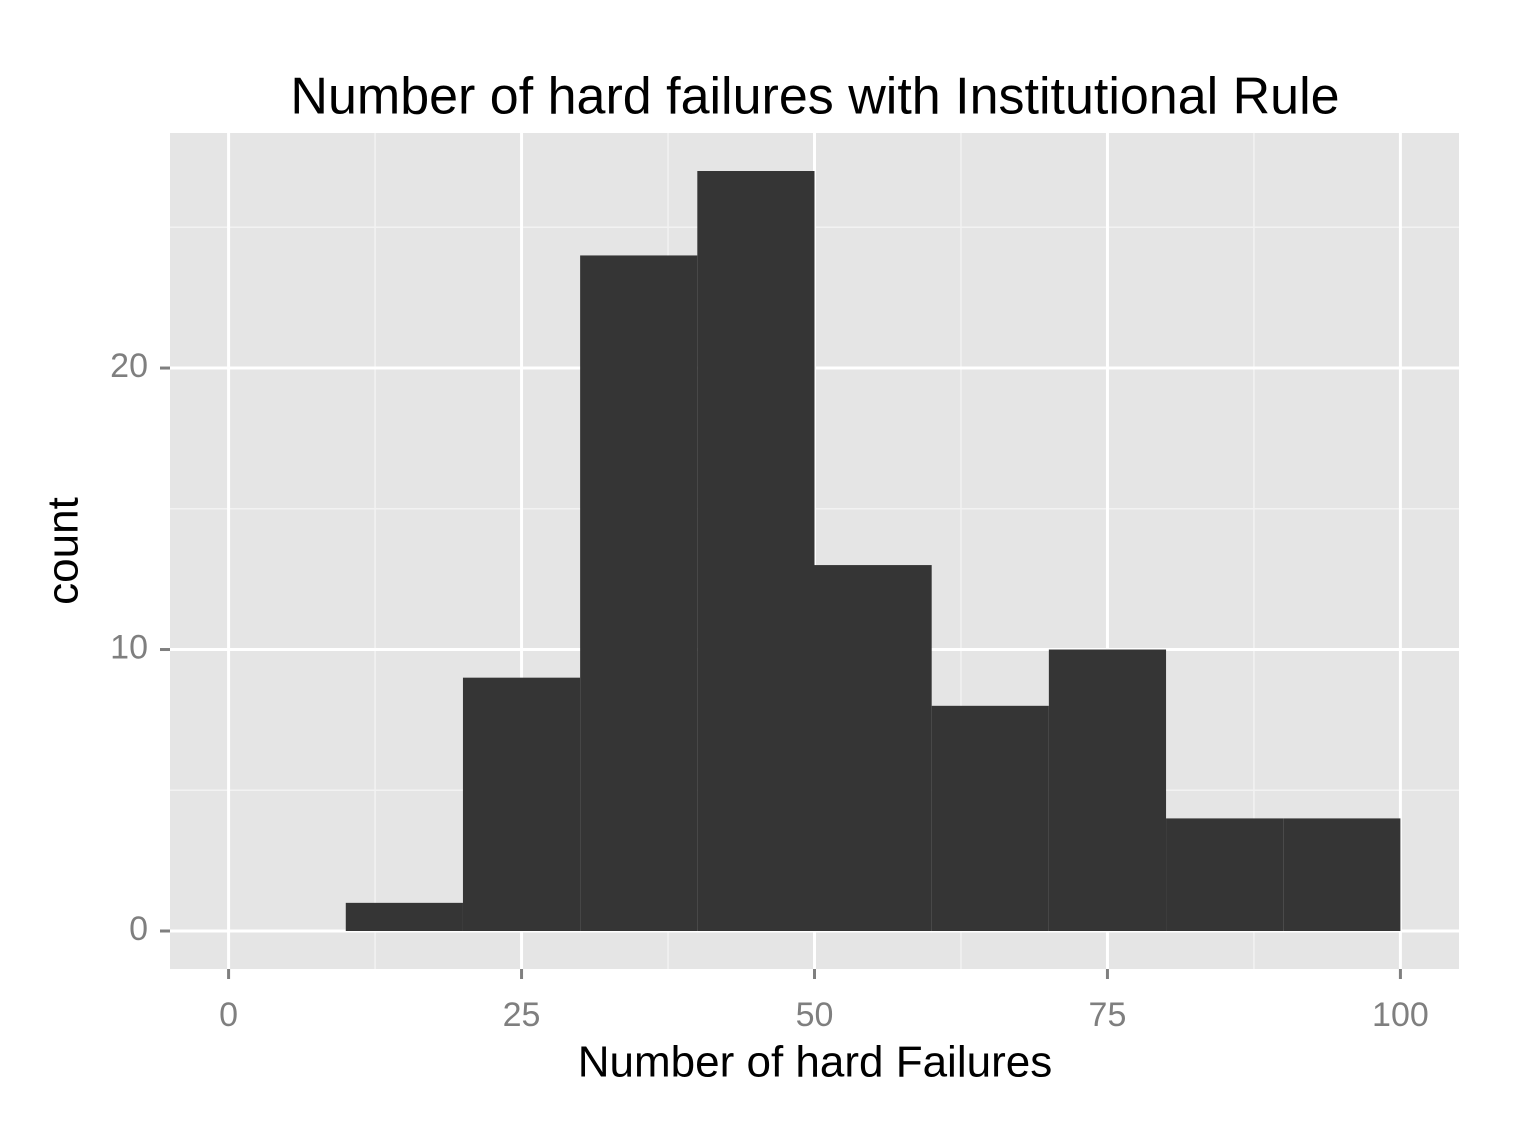 This screenshot has width=1520, height=1125. What do you see at coordinates (138, 929) in the screenshot?
I see `y-tick-label: 0` at bounding box center [138, 929].